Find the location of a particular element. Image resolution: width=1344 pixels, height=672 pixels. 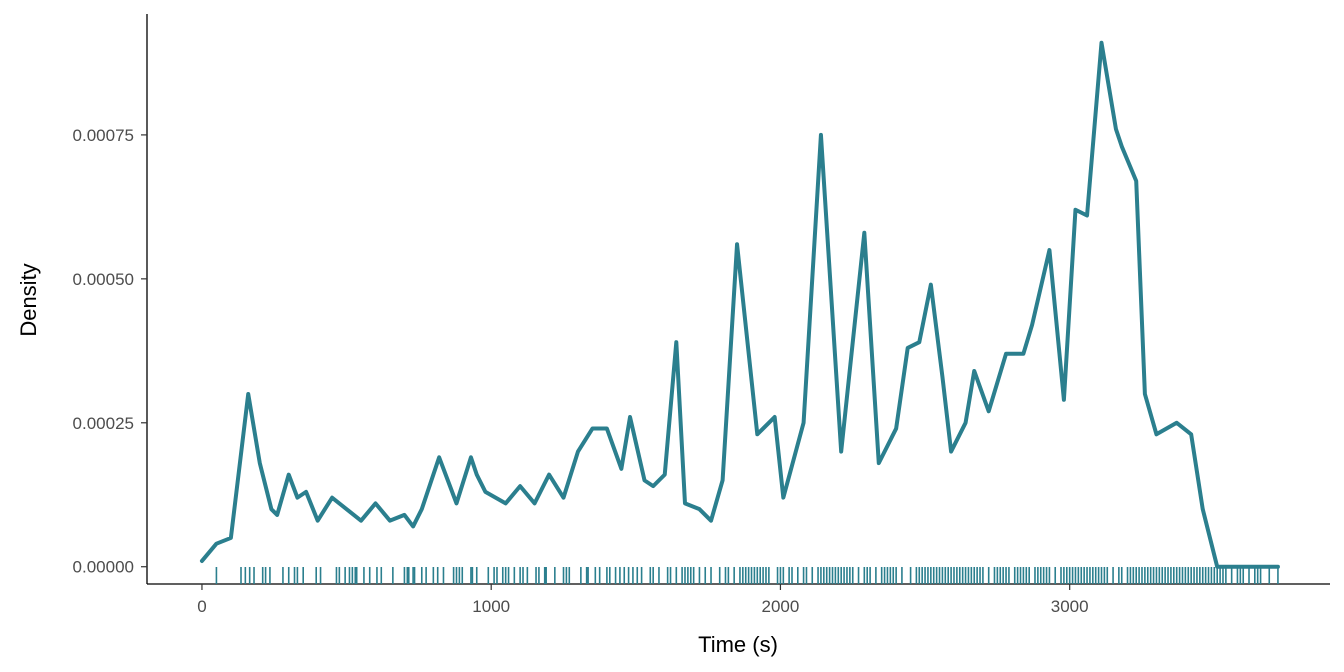

y-tick-label: 0.00025 is located at coordinates (103, 423).